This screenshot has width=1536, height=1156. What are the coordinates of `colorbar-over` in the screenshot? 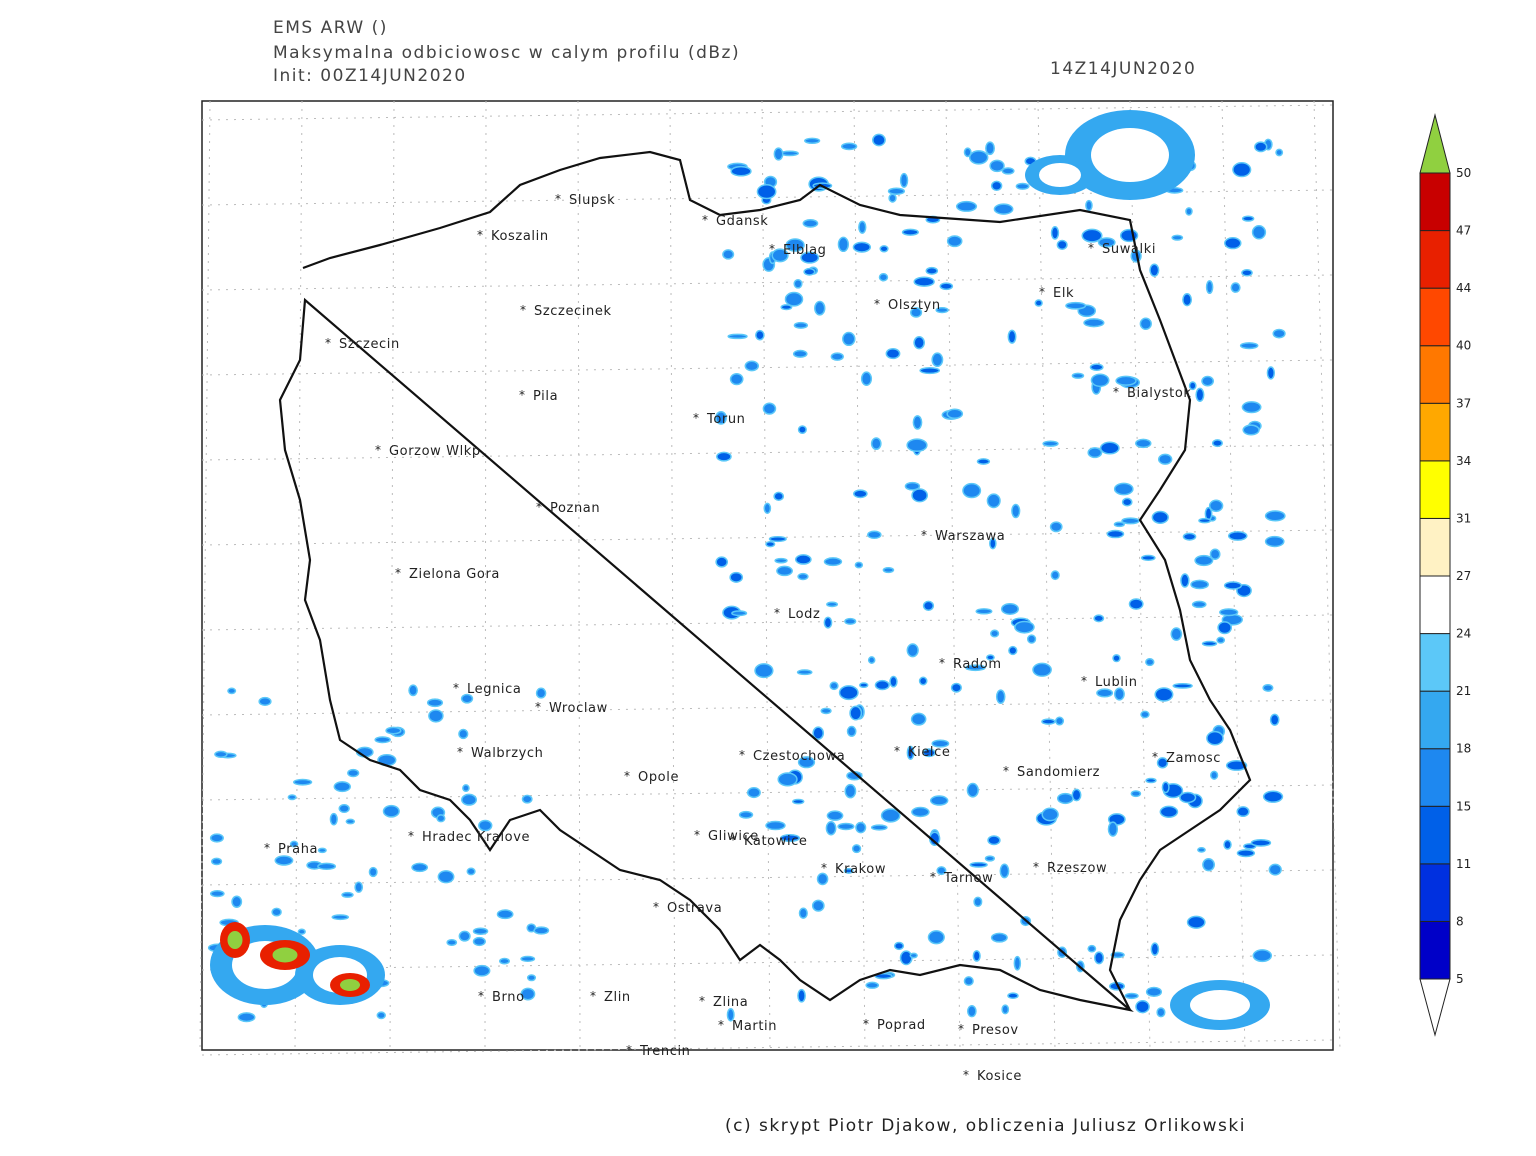 It's located at (1435, 143).